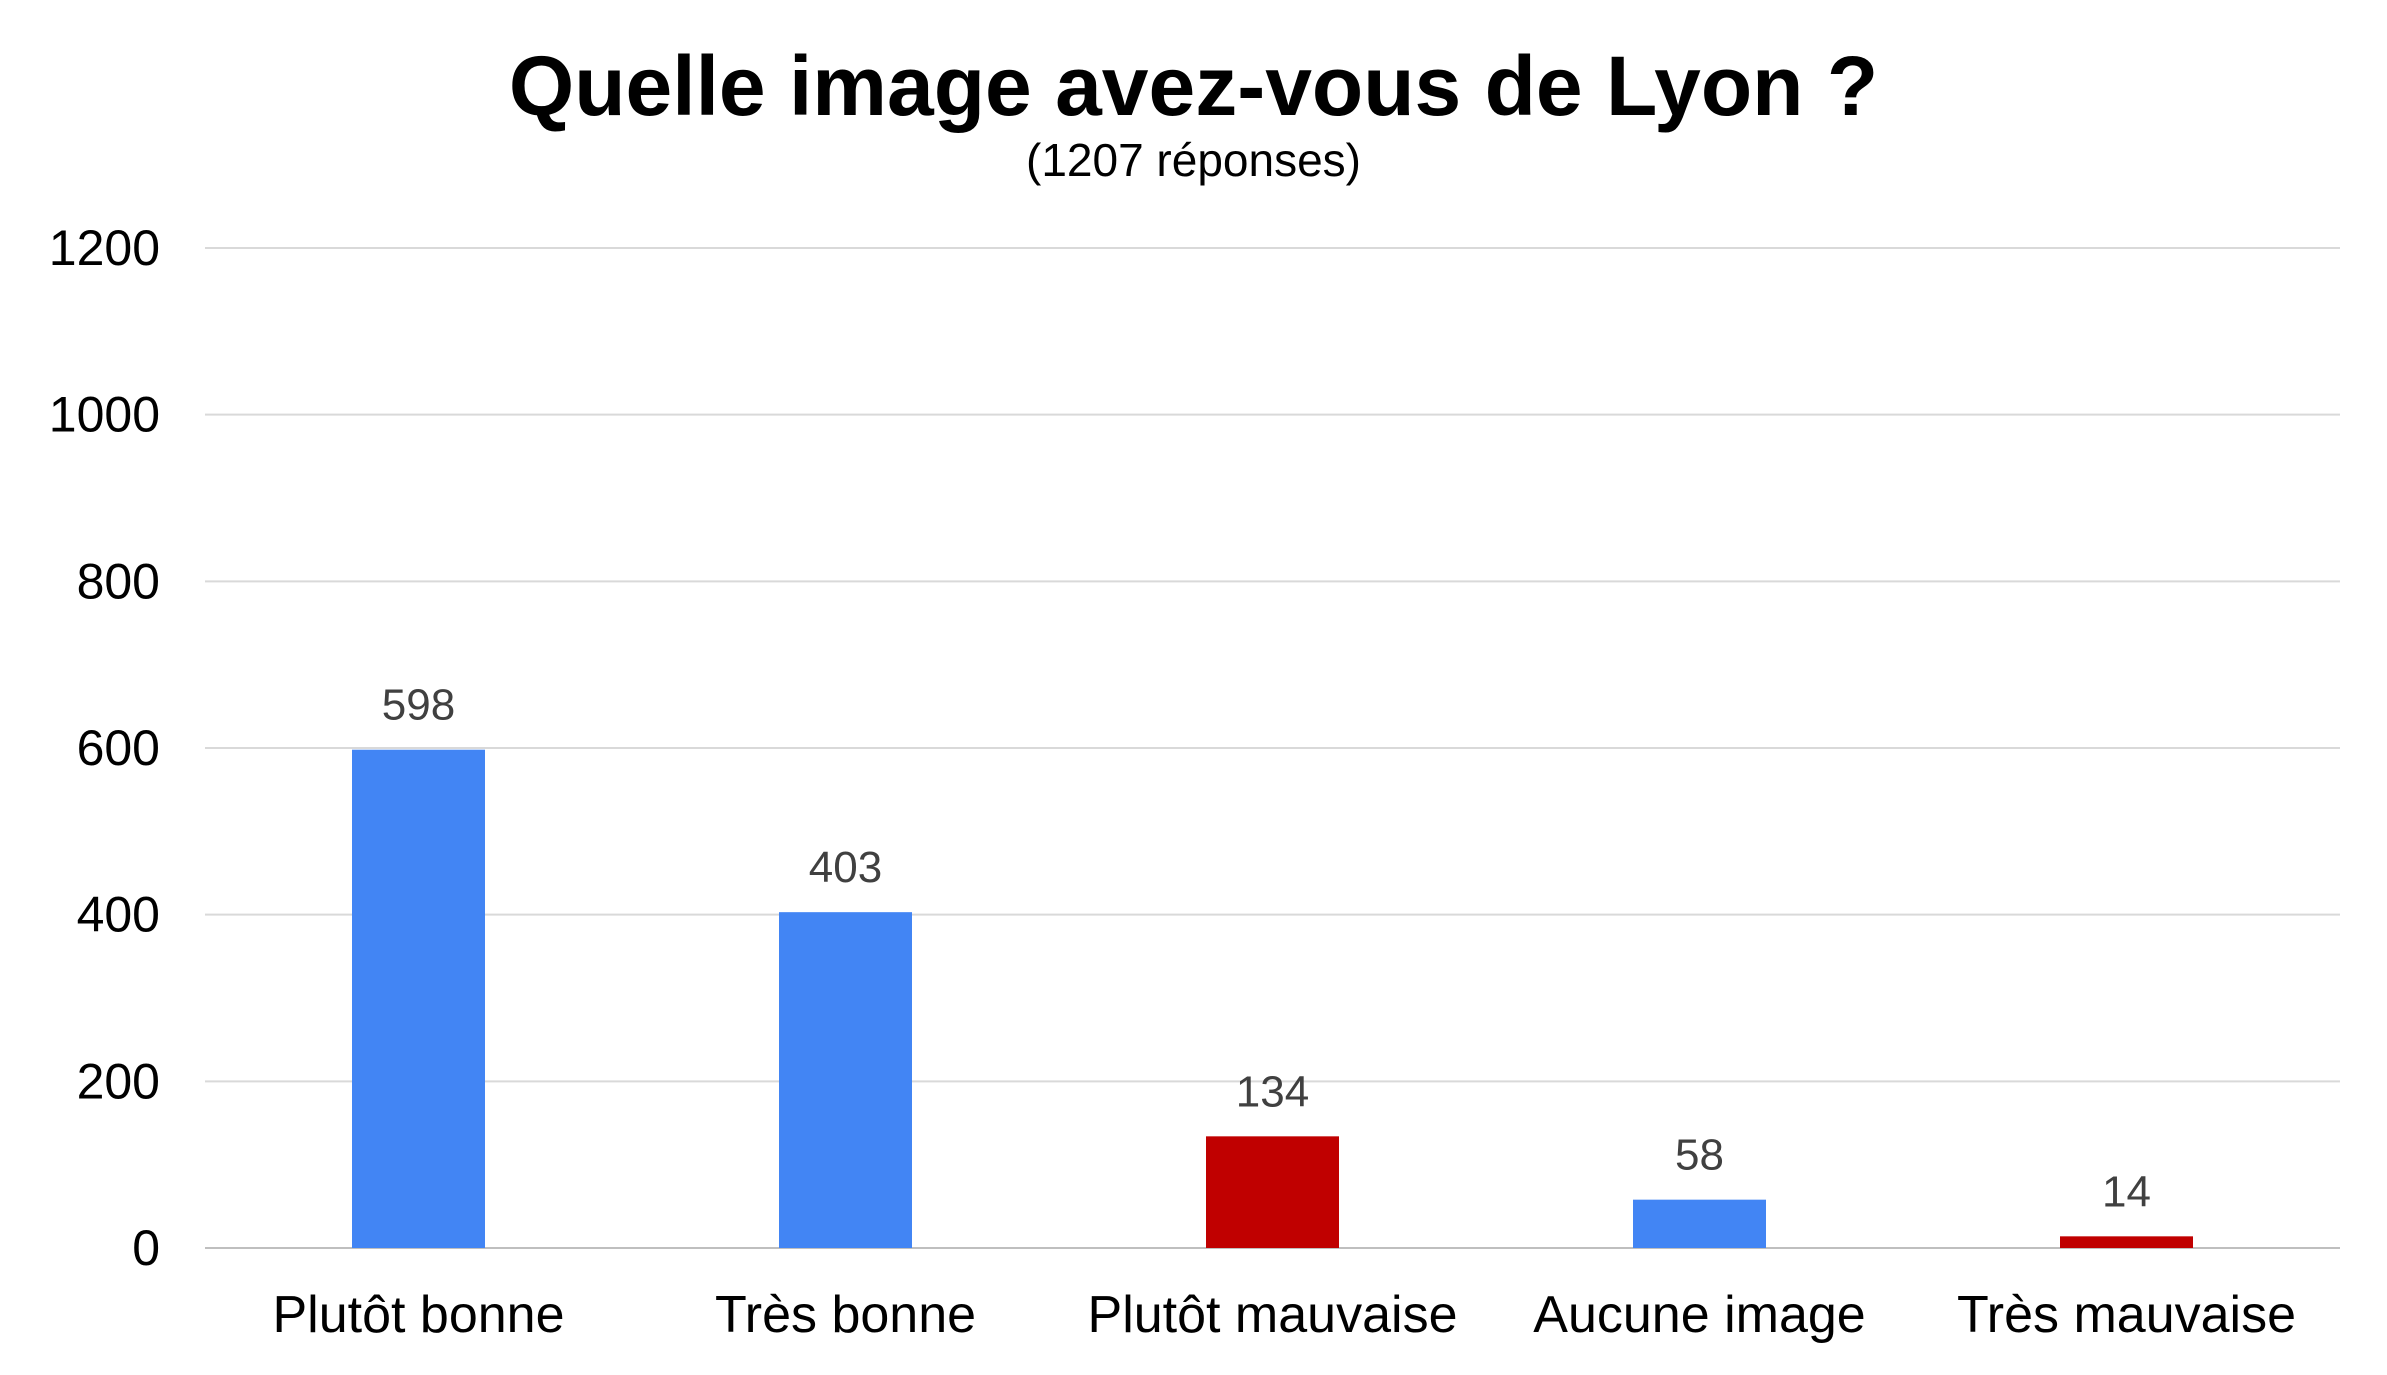  What do you see at coordinates (2126, 1191) in the screenshot?
I see `data-label: 14` at bounding box center [2126, 1191].